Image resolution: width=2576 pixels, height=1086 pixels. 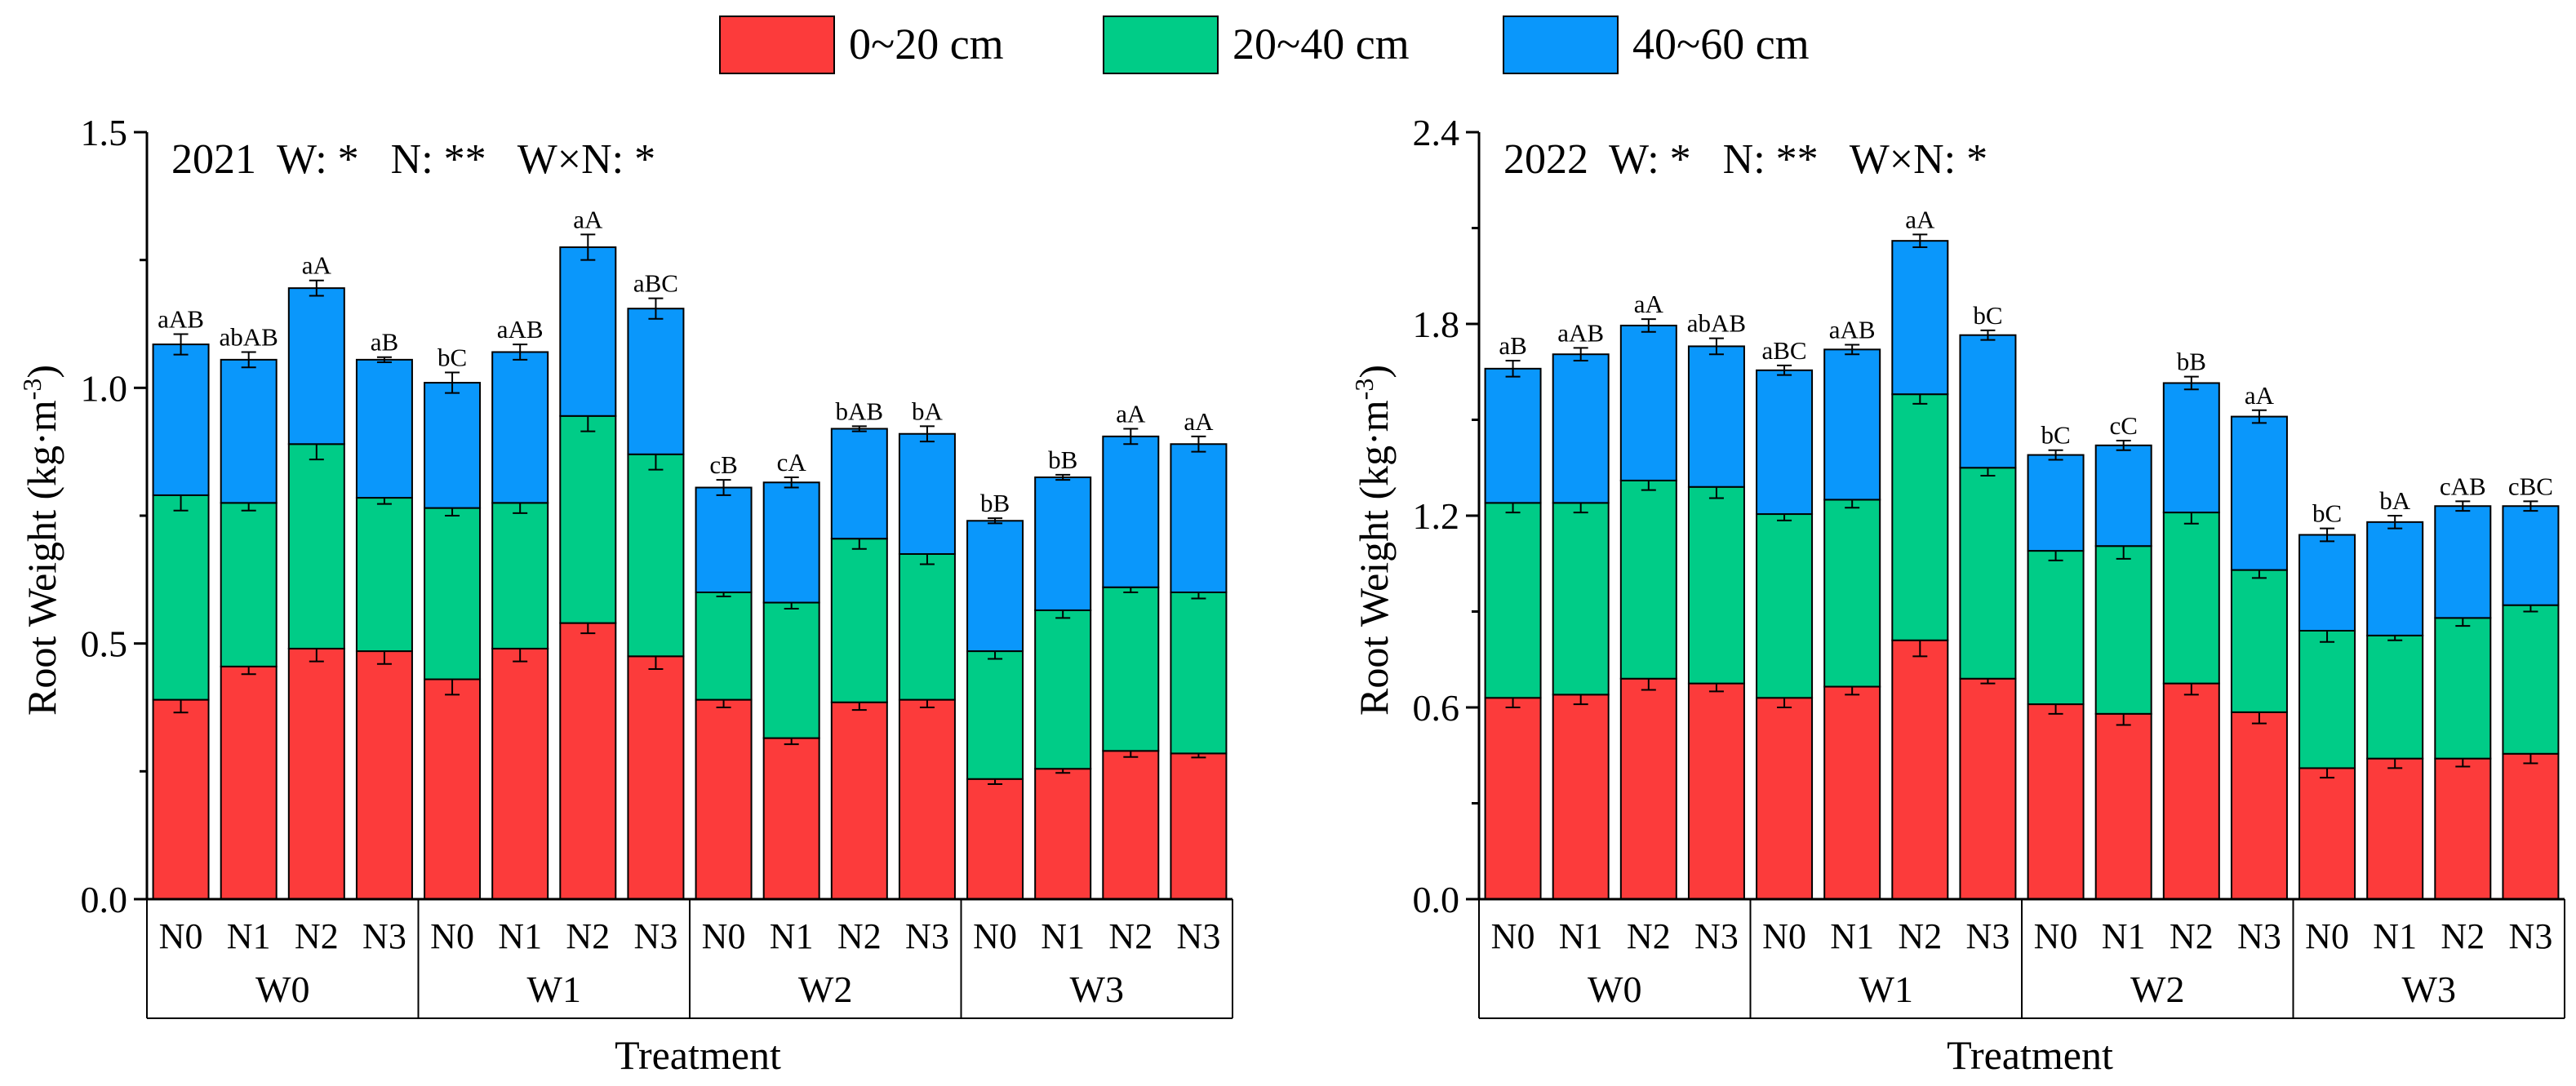 I want to click on legend: 0~20 cm 20~40 cm 40~60 cm, so click(x=1264, y=45).